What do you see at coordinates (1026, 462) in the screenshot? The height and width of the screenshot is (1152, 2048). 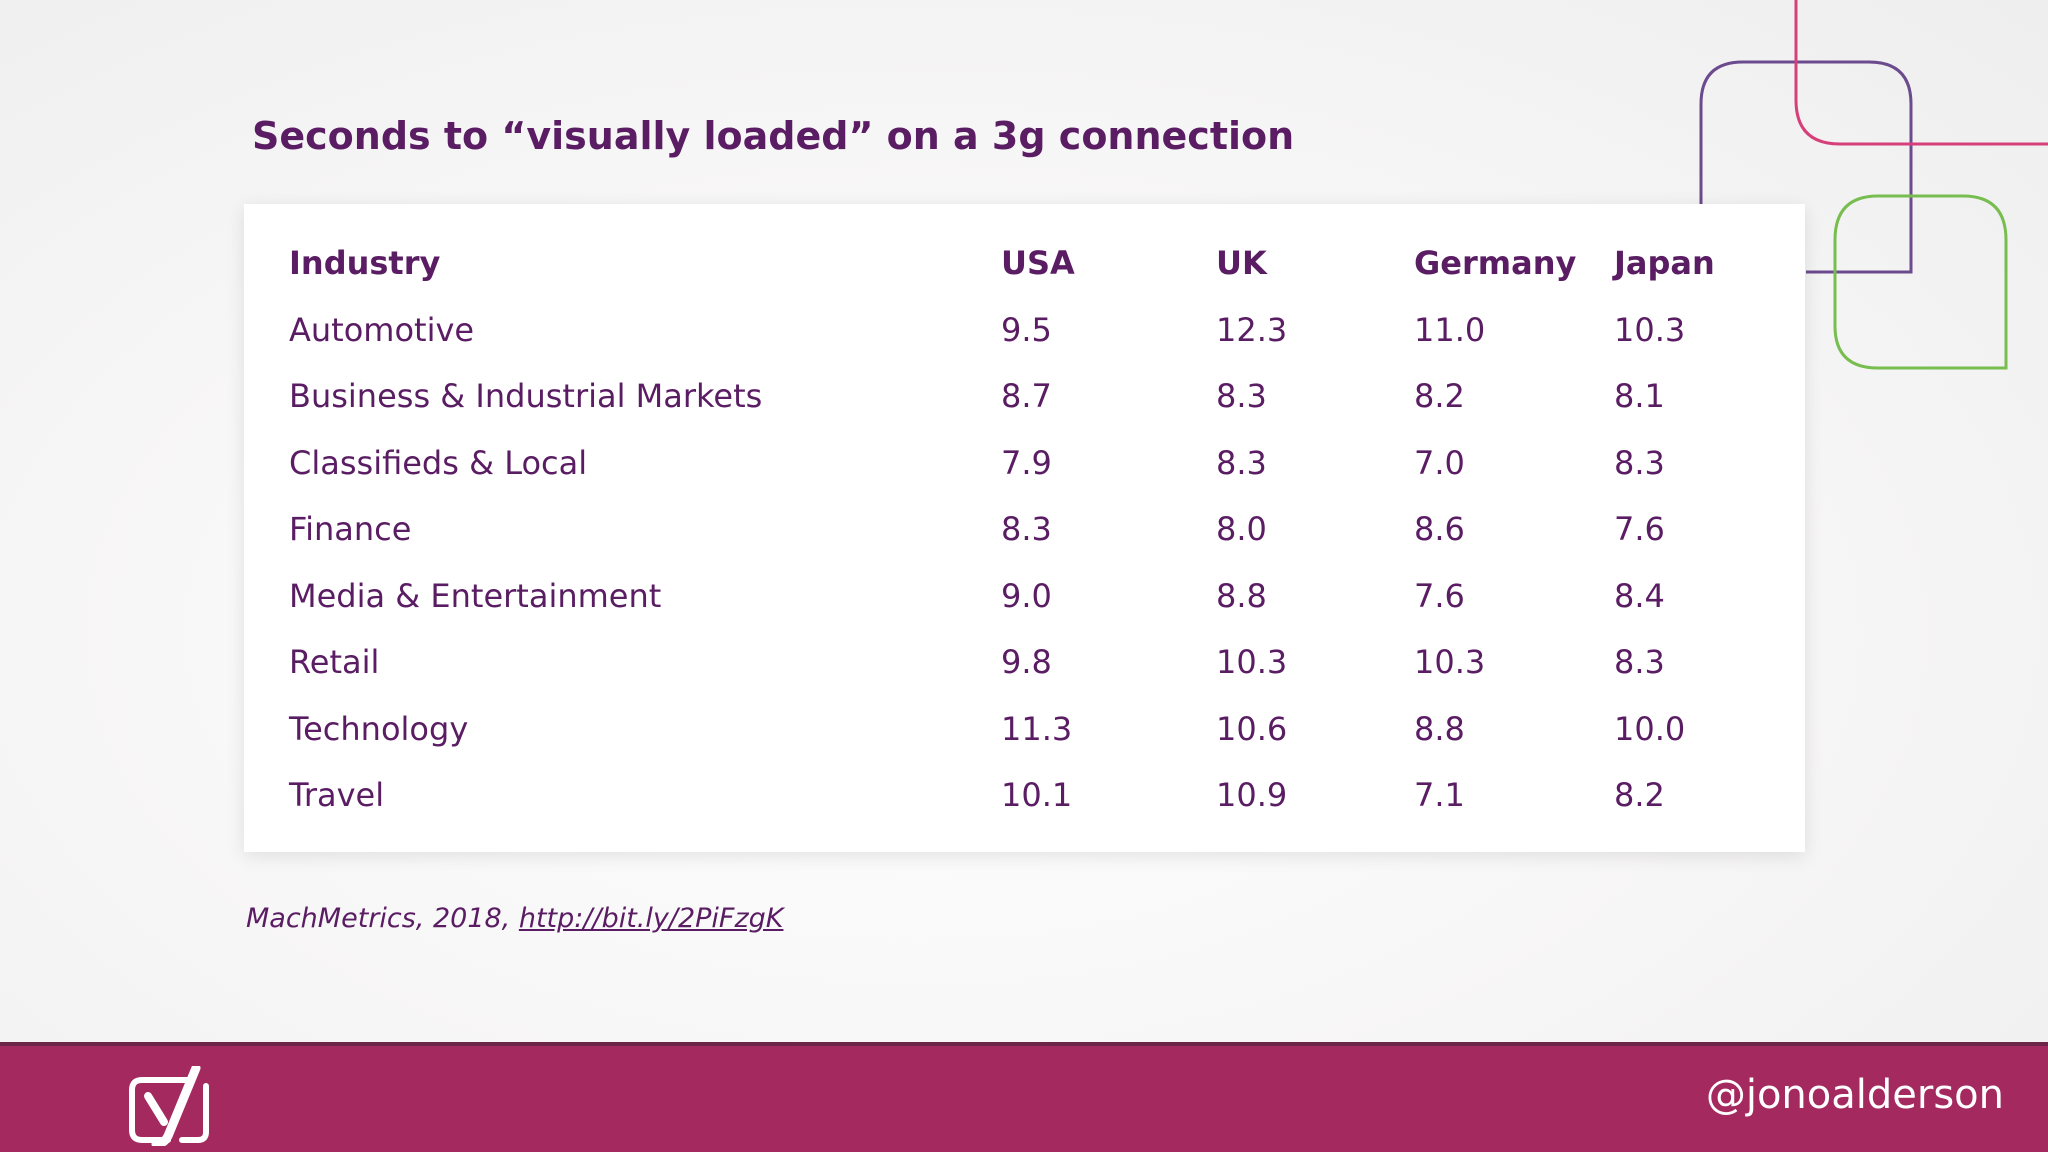 I see `usa-cell: 7.9` at bounding box center [1026, 462].